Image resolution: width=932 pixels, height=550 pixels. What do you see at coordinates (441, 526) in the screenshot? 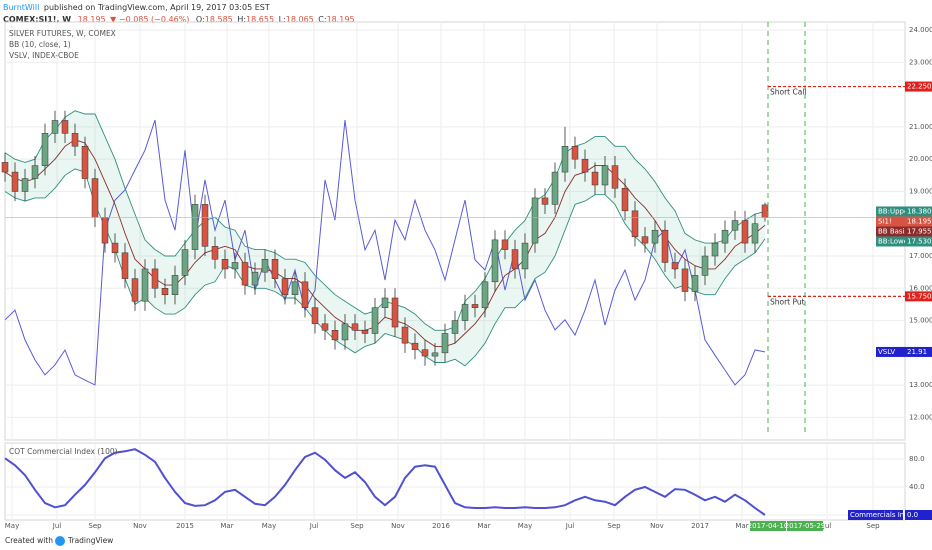
I see `x-tick-label: 2016` at bounding box center [441, 526].